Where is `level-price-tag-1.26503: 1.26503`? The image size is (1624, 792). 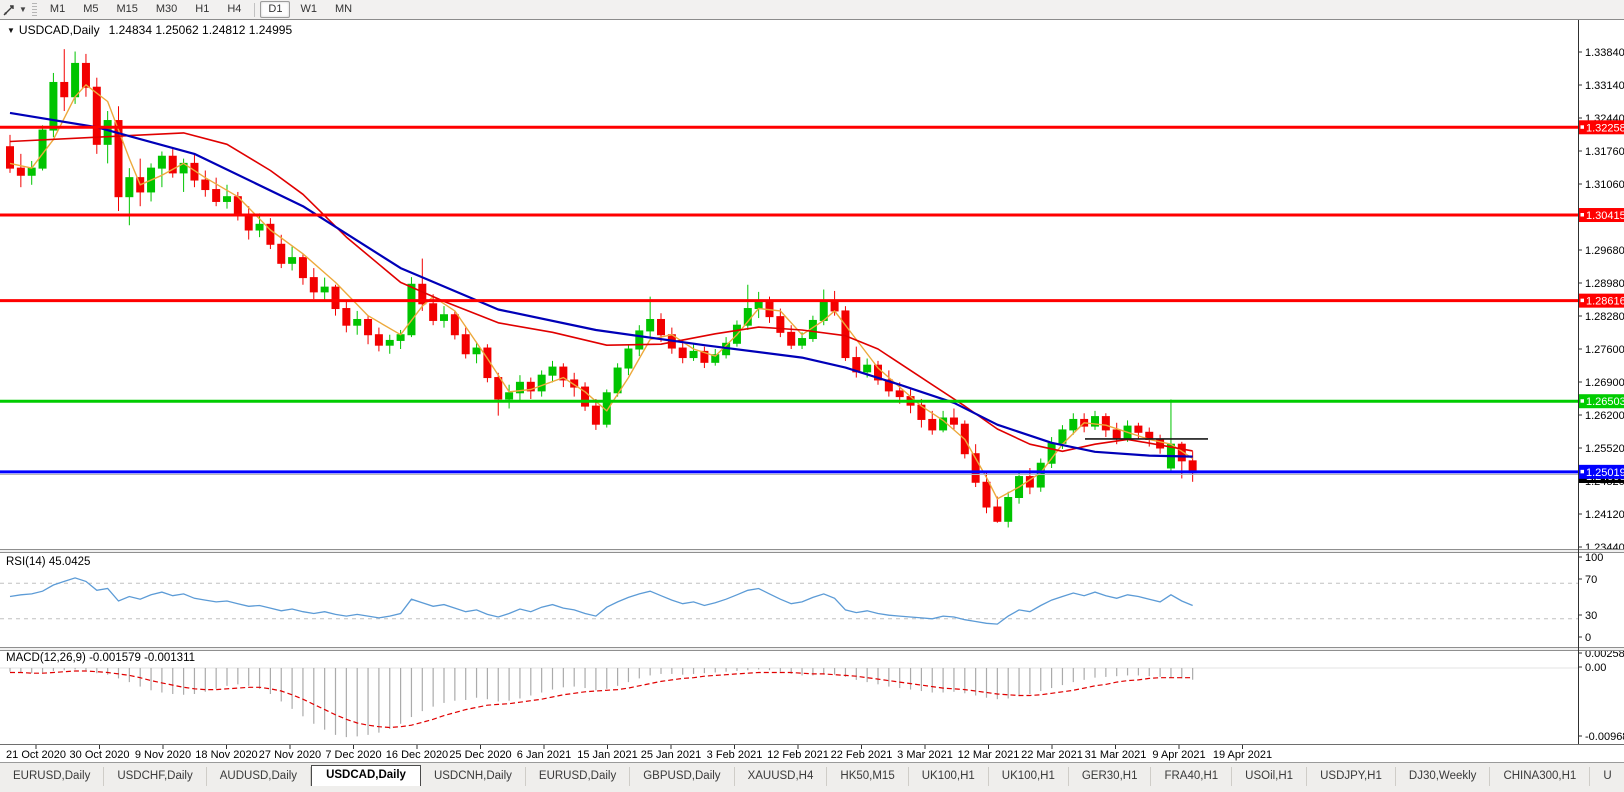
level-price-tag-1.26503: 1.26503 is located at coordinates (1601, 401).